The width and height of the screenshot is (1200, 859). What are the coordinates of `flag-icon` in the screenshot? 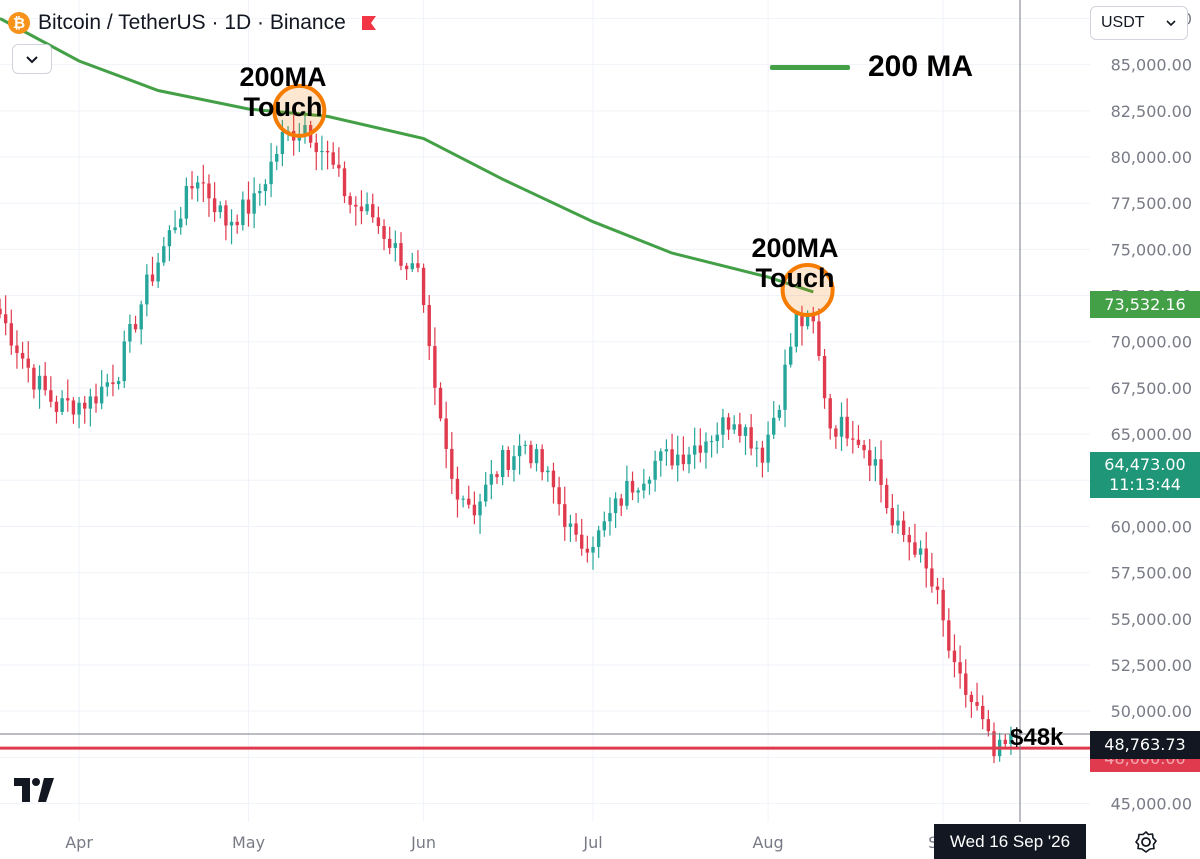 It's located at (368, 23).